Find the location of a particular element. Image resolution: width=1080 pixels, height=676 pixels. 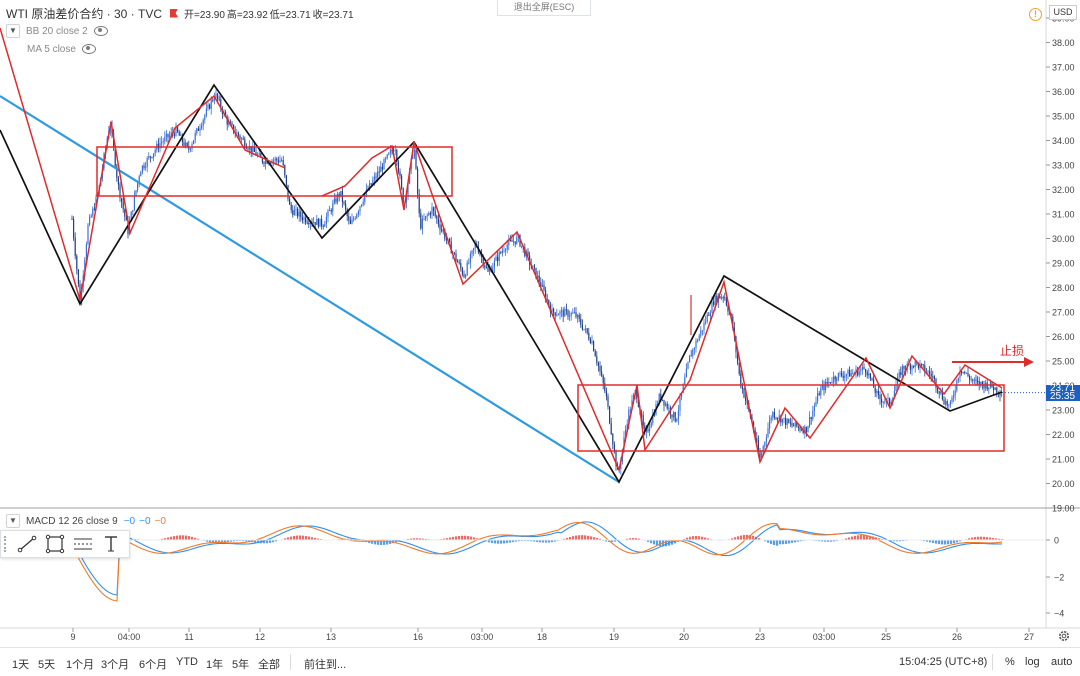

range-6m: 6个月 is located at coordinates (153, 664).